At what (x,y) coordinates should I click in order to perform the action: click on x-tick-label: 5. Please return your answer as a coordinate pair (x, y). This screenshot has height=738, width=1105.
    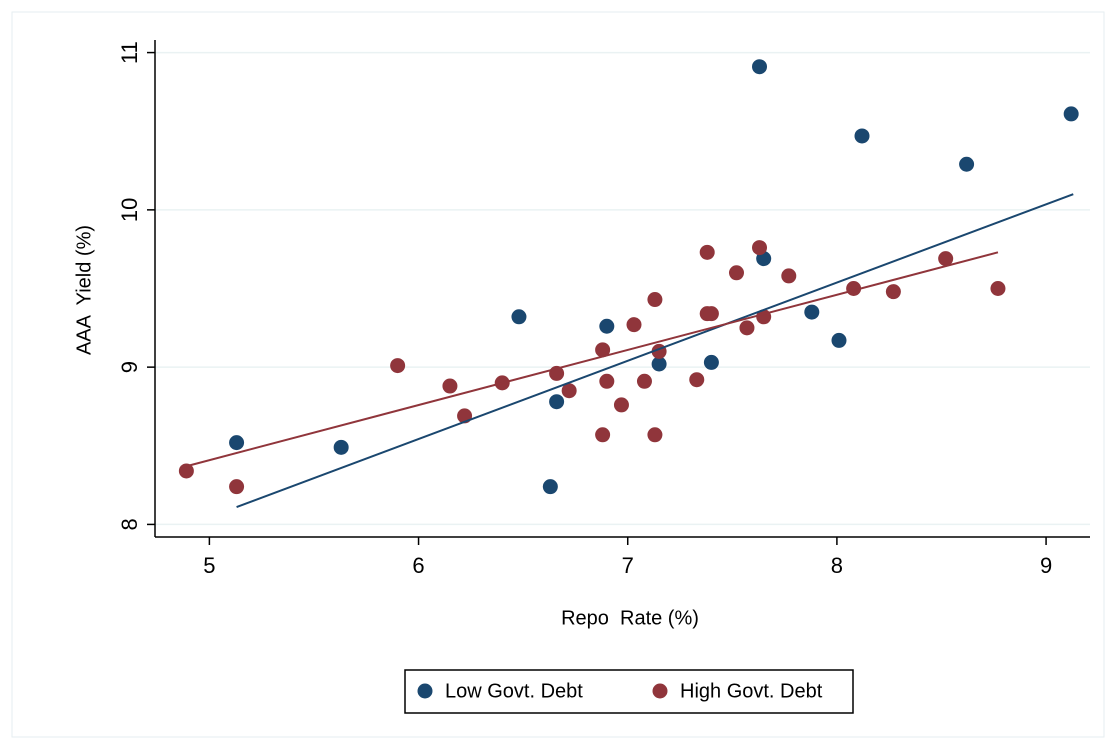
    Looking at the image, I should click on (209, 565).